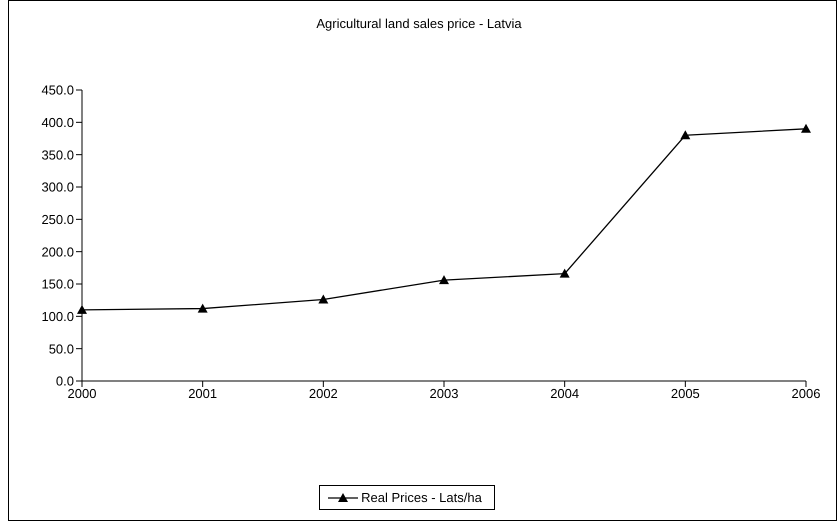 This screenshot has height=522, width=838. Describe the element at coordinates (565, 394) in the screenshot. I see `x-tick-label: 2004` at that location.